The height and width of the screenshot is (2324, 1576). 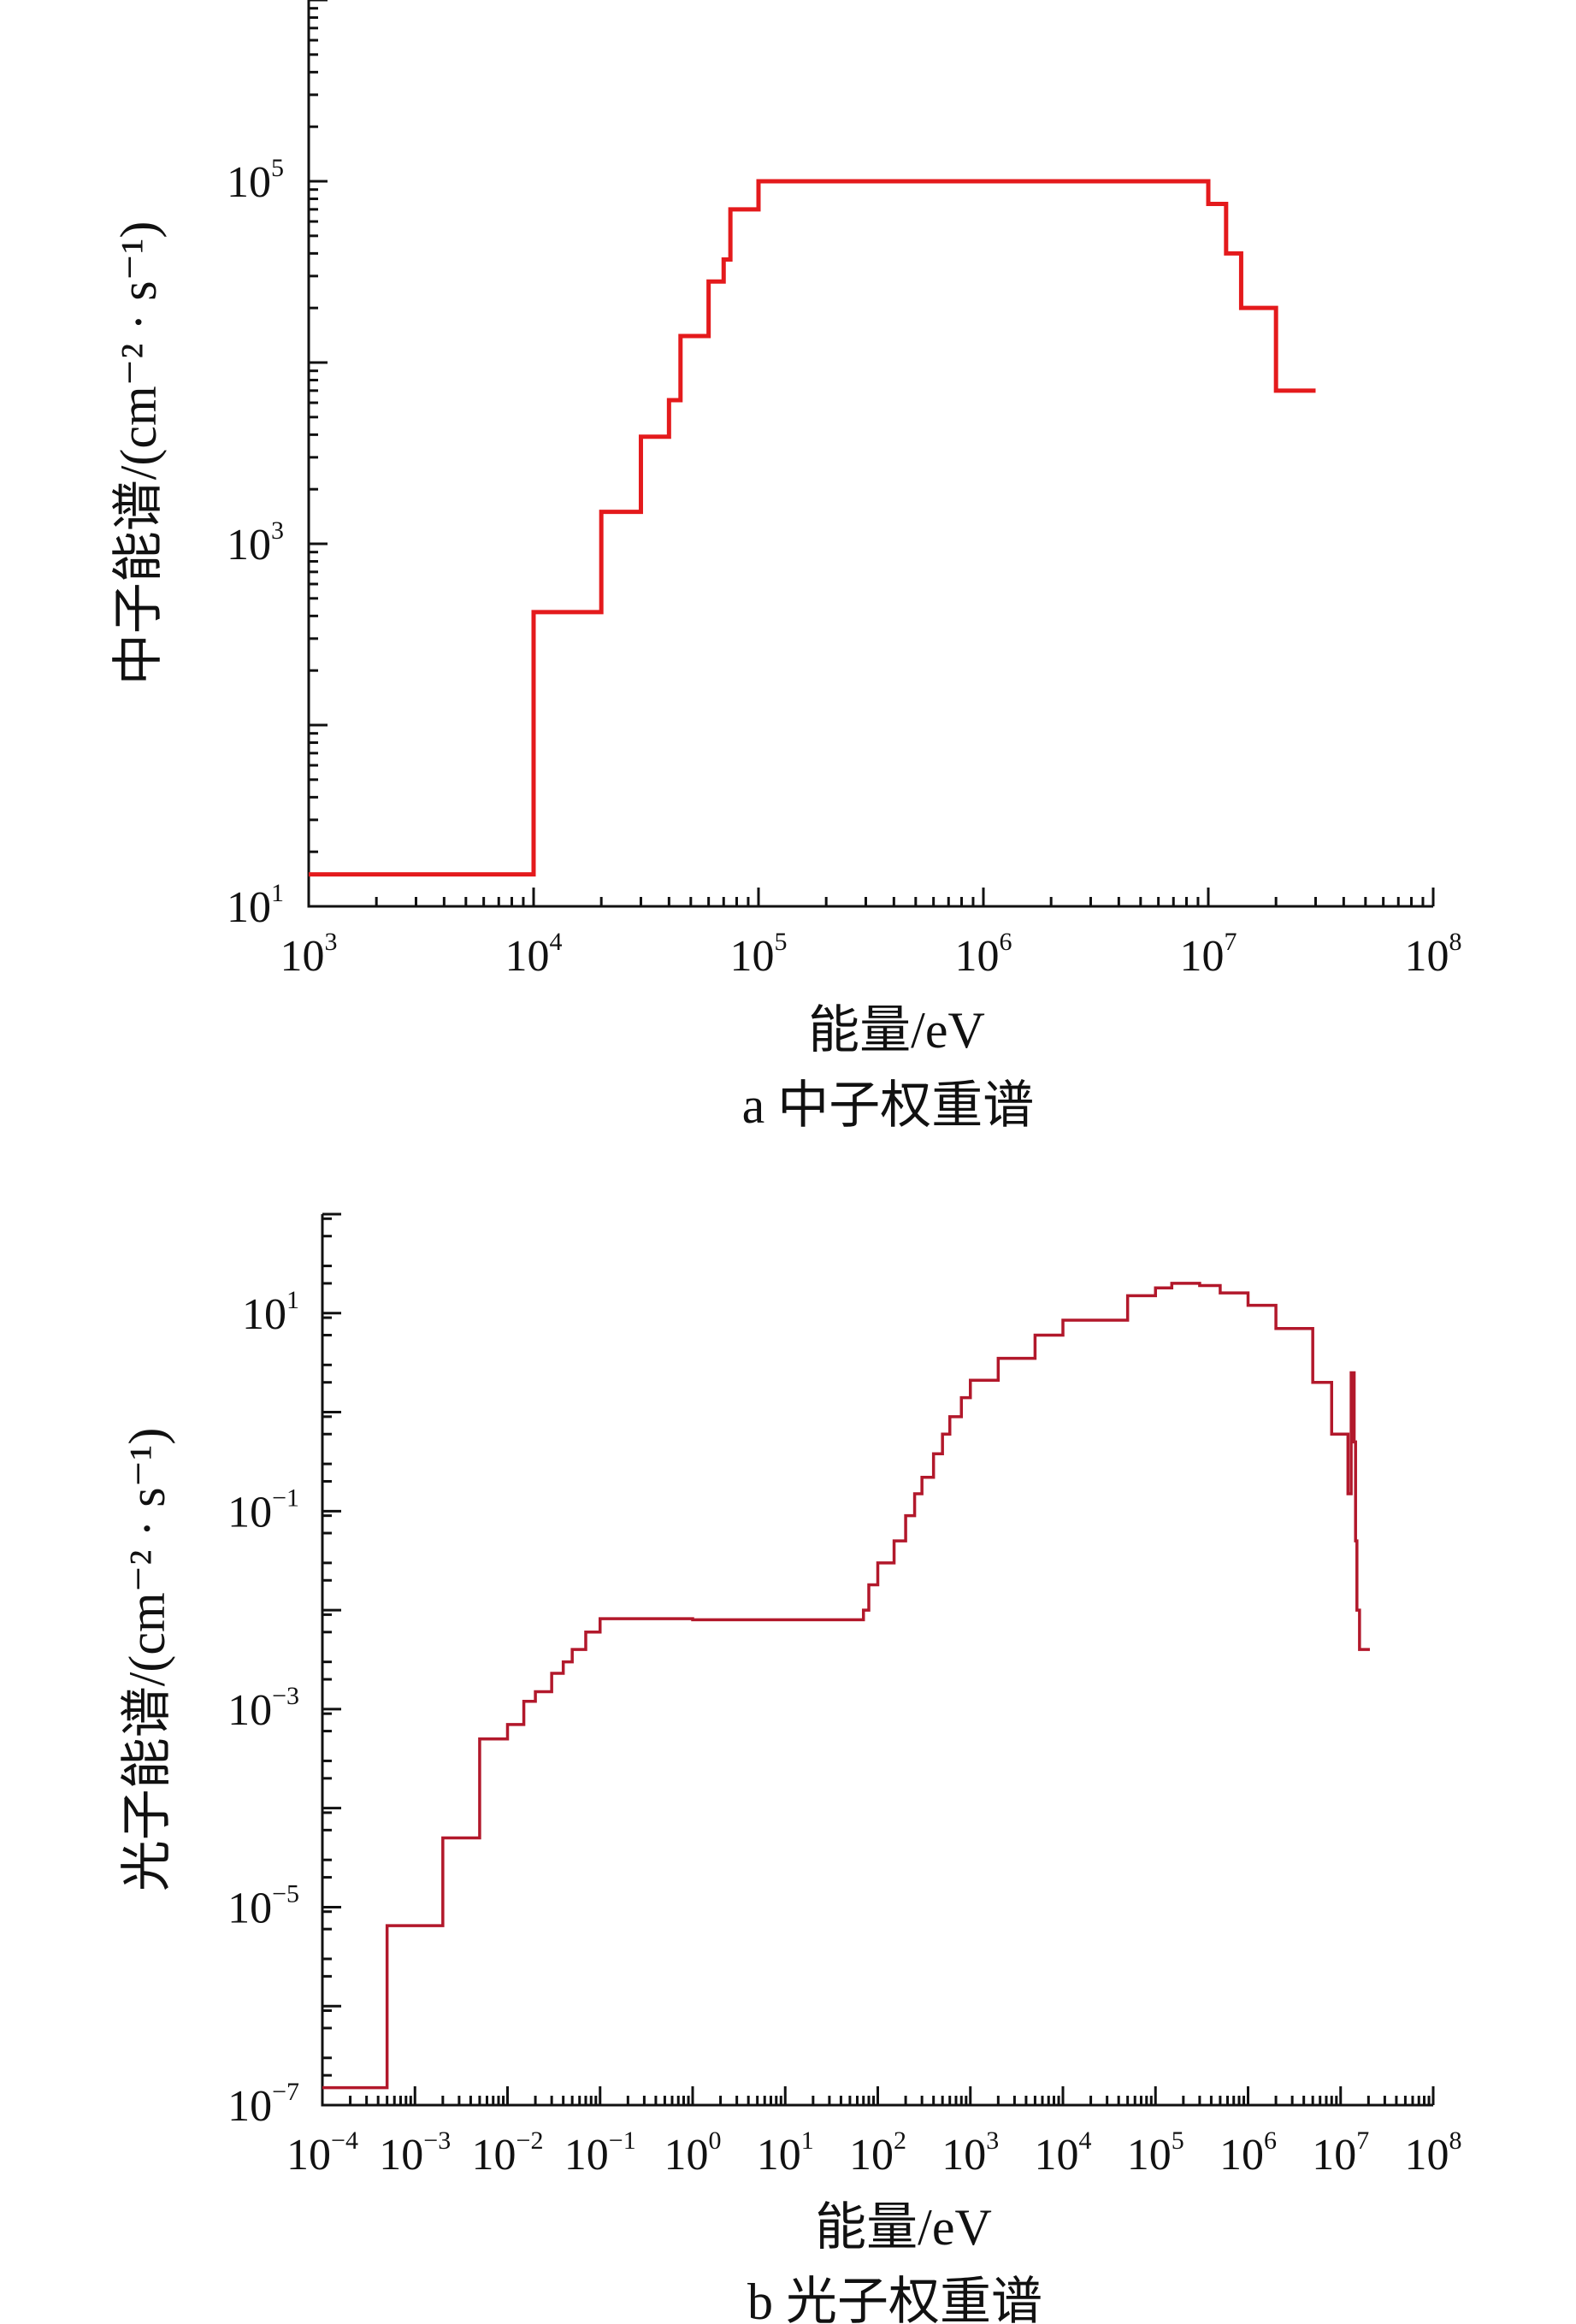 I want to click on x-tick-label: 10⁻¹, so click(x=600, y=2152).